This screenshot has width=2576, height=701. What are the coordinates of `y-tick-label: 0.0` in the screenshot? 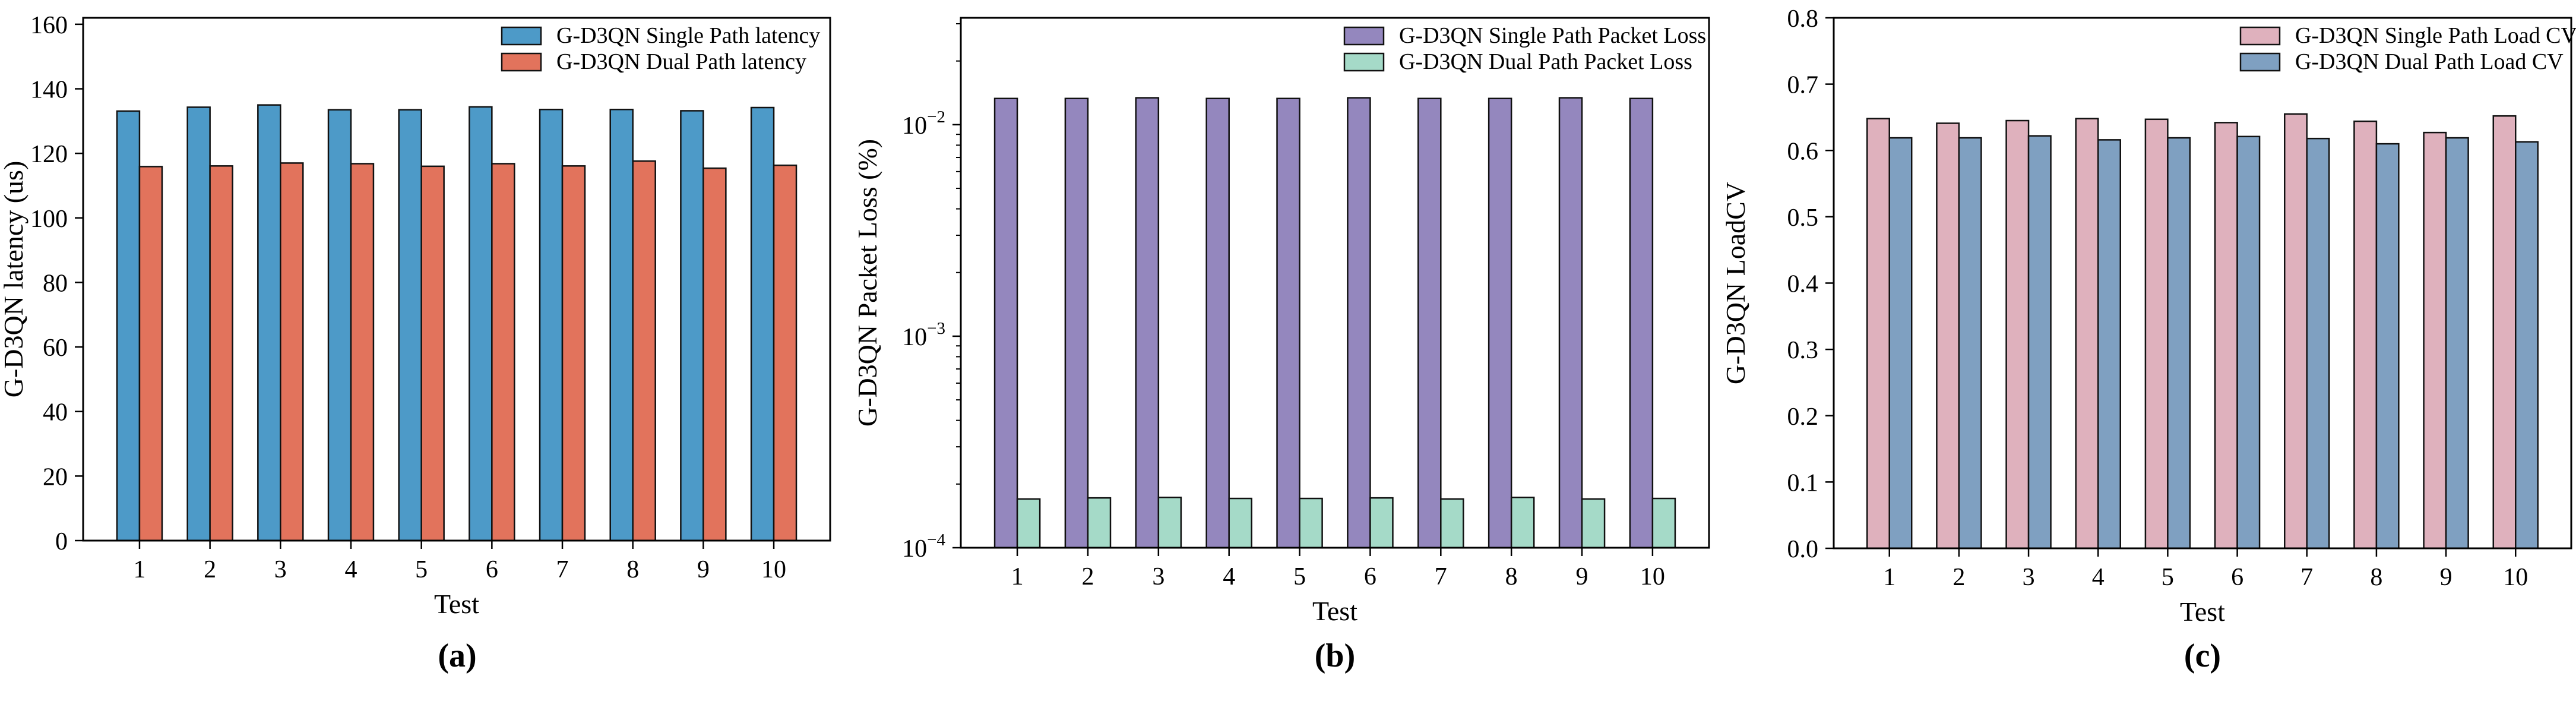 It's located at (1803, 549).